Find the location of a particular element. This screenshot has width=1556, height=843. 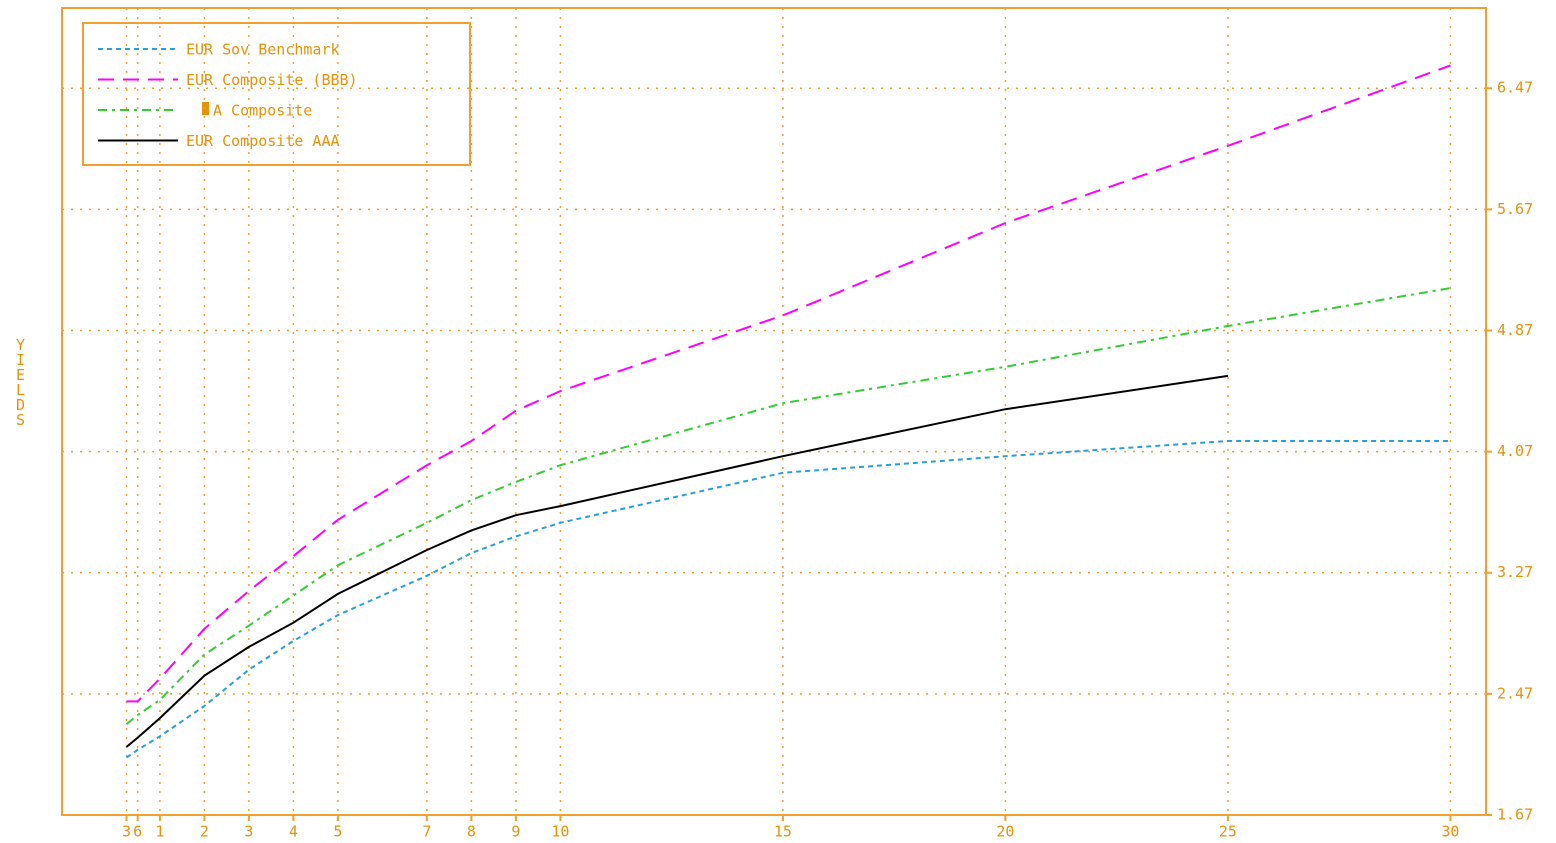

y-tick-label: 4.07 is located at coordinates (1515, 451).